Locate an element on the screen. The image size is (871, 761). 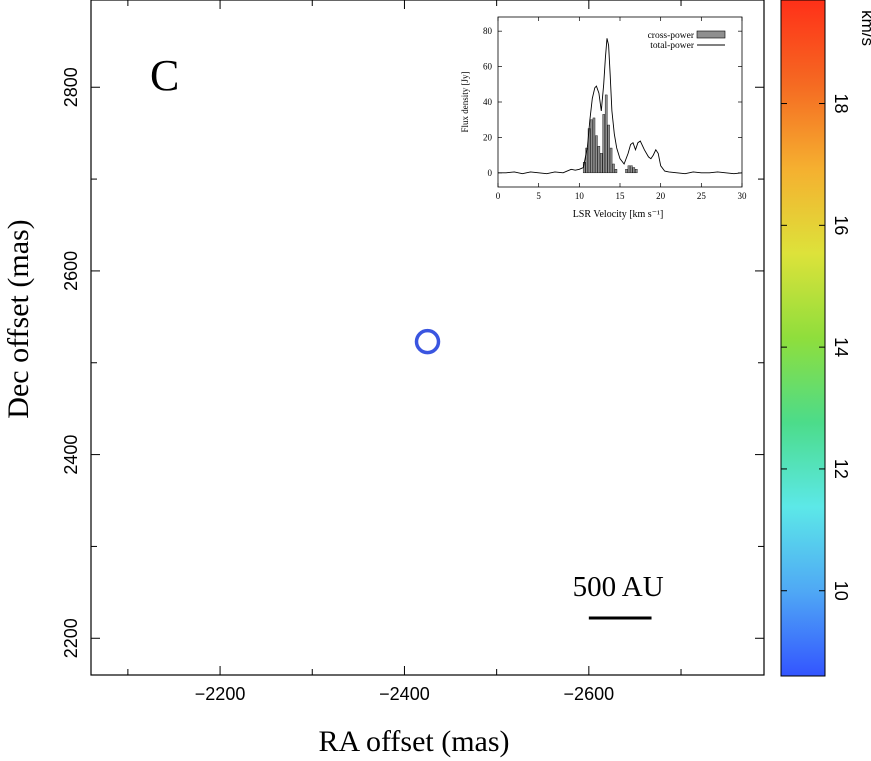
inset-y-title: Flux density [Jy] is located at coordinates (465, 101).